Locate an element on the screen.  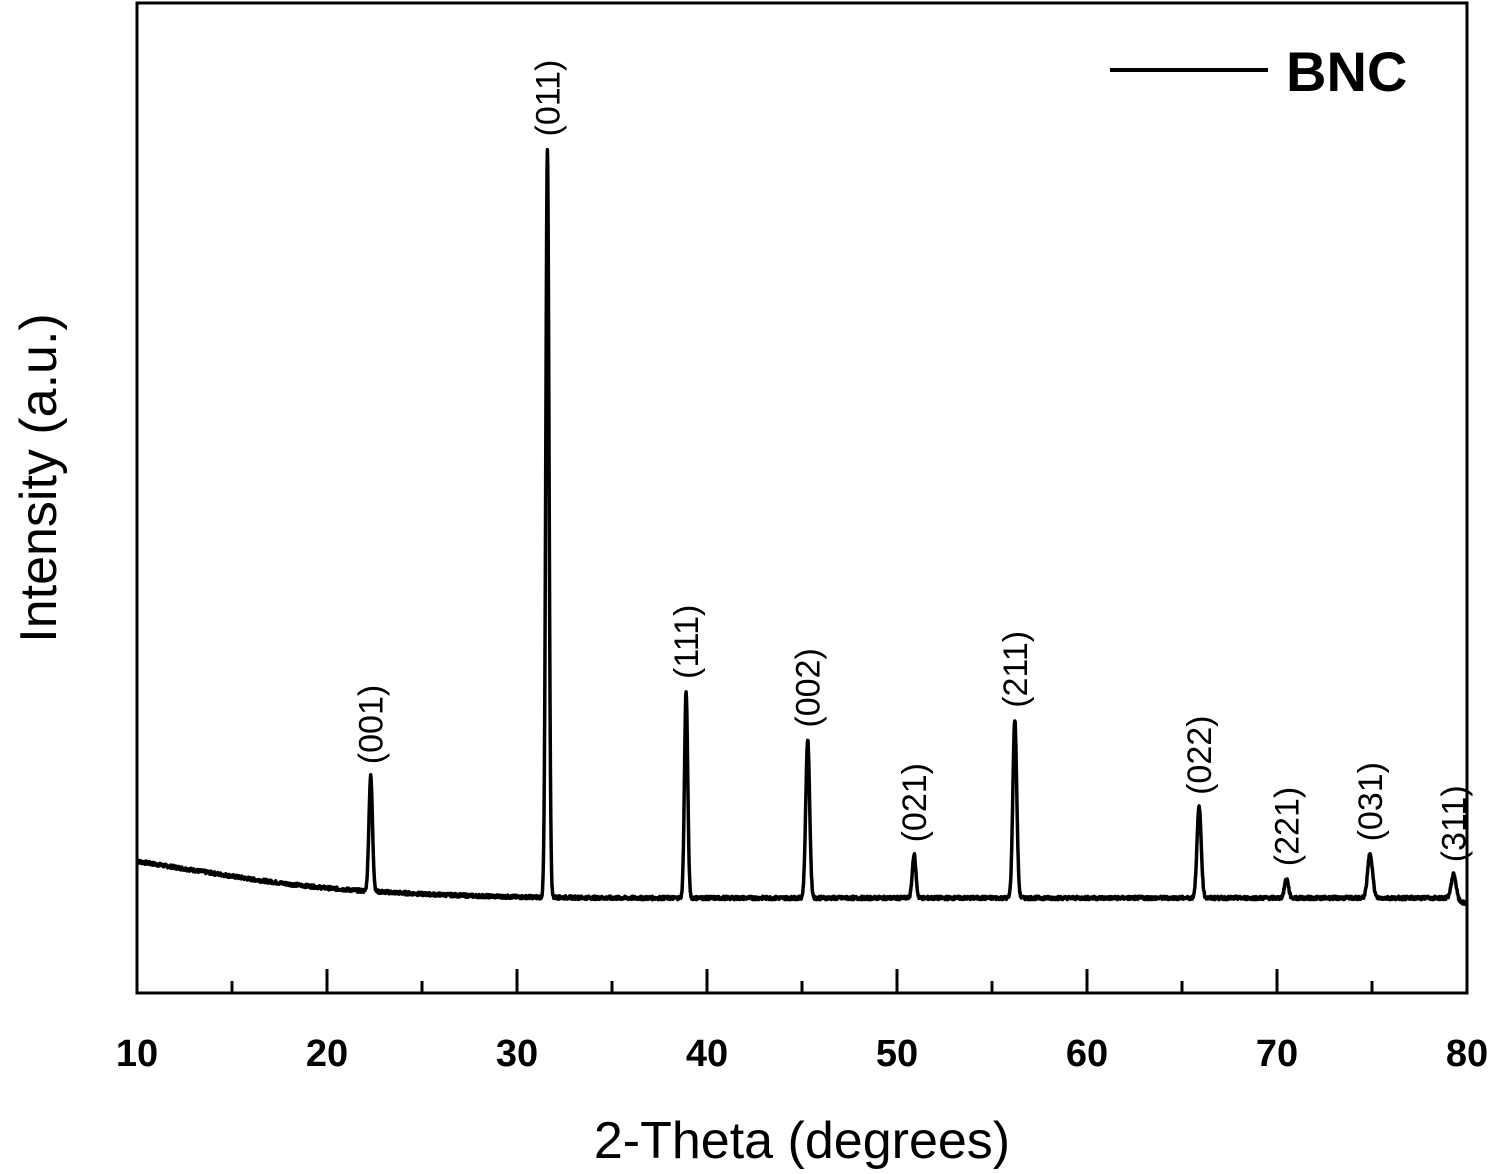
legend: BNC is located at coordinates (1258, 71).